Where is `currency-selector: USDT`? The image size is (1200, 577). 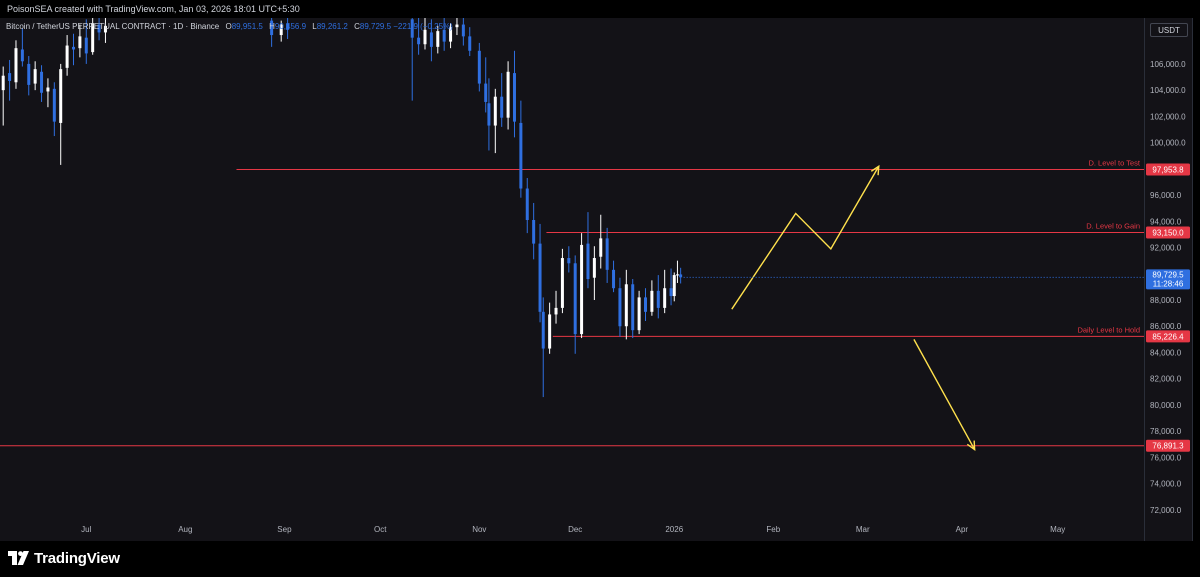 currency-selector: USDT is located at coordinates (1169, 30).